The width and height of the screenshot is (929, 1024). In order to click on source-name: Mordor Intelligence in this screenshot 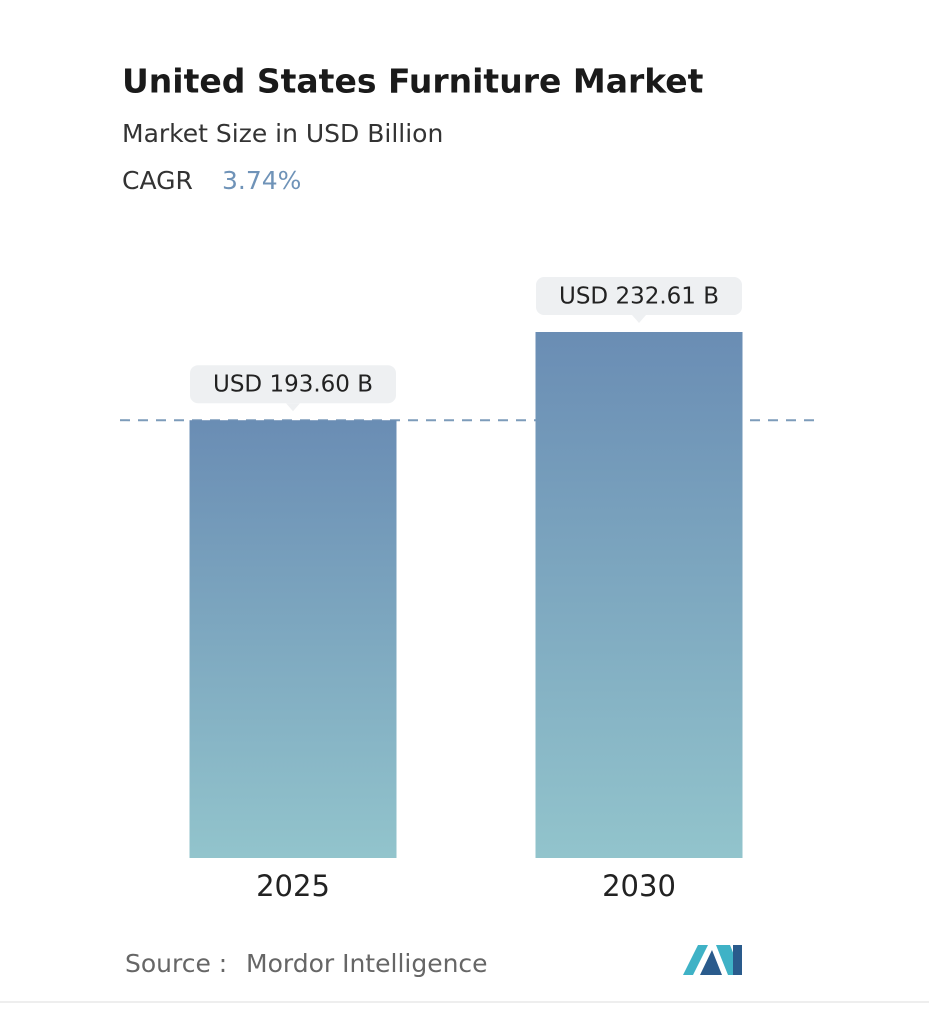, I will do `click(367, 963)`.